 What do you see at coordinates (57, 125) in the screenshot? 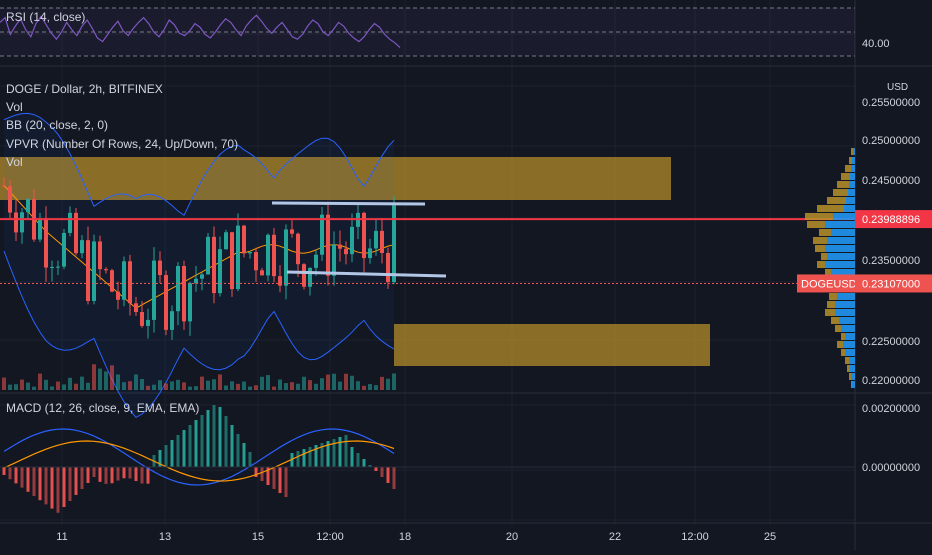
I see `indicator-bb: BB (20, close, 2, 0)` at bounding box center [57, 125].